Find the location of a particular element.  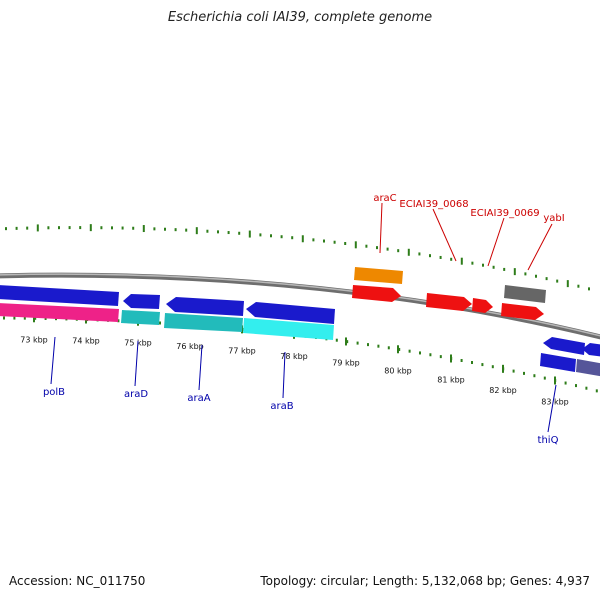

gene-yabI-arrow is located at coordinates (522, 311).